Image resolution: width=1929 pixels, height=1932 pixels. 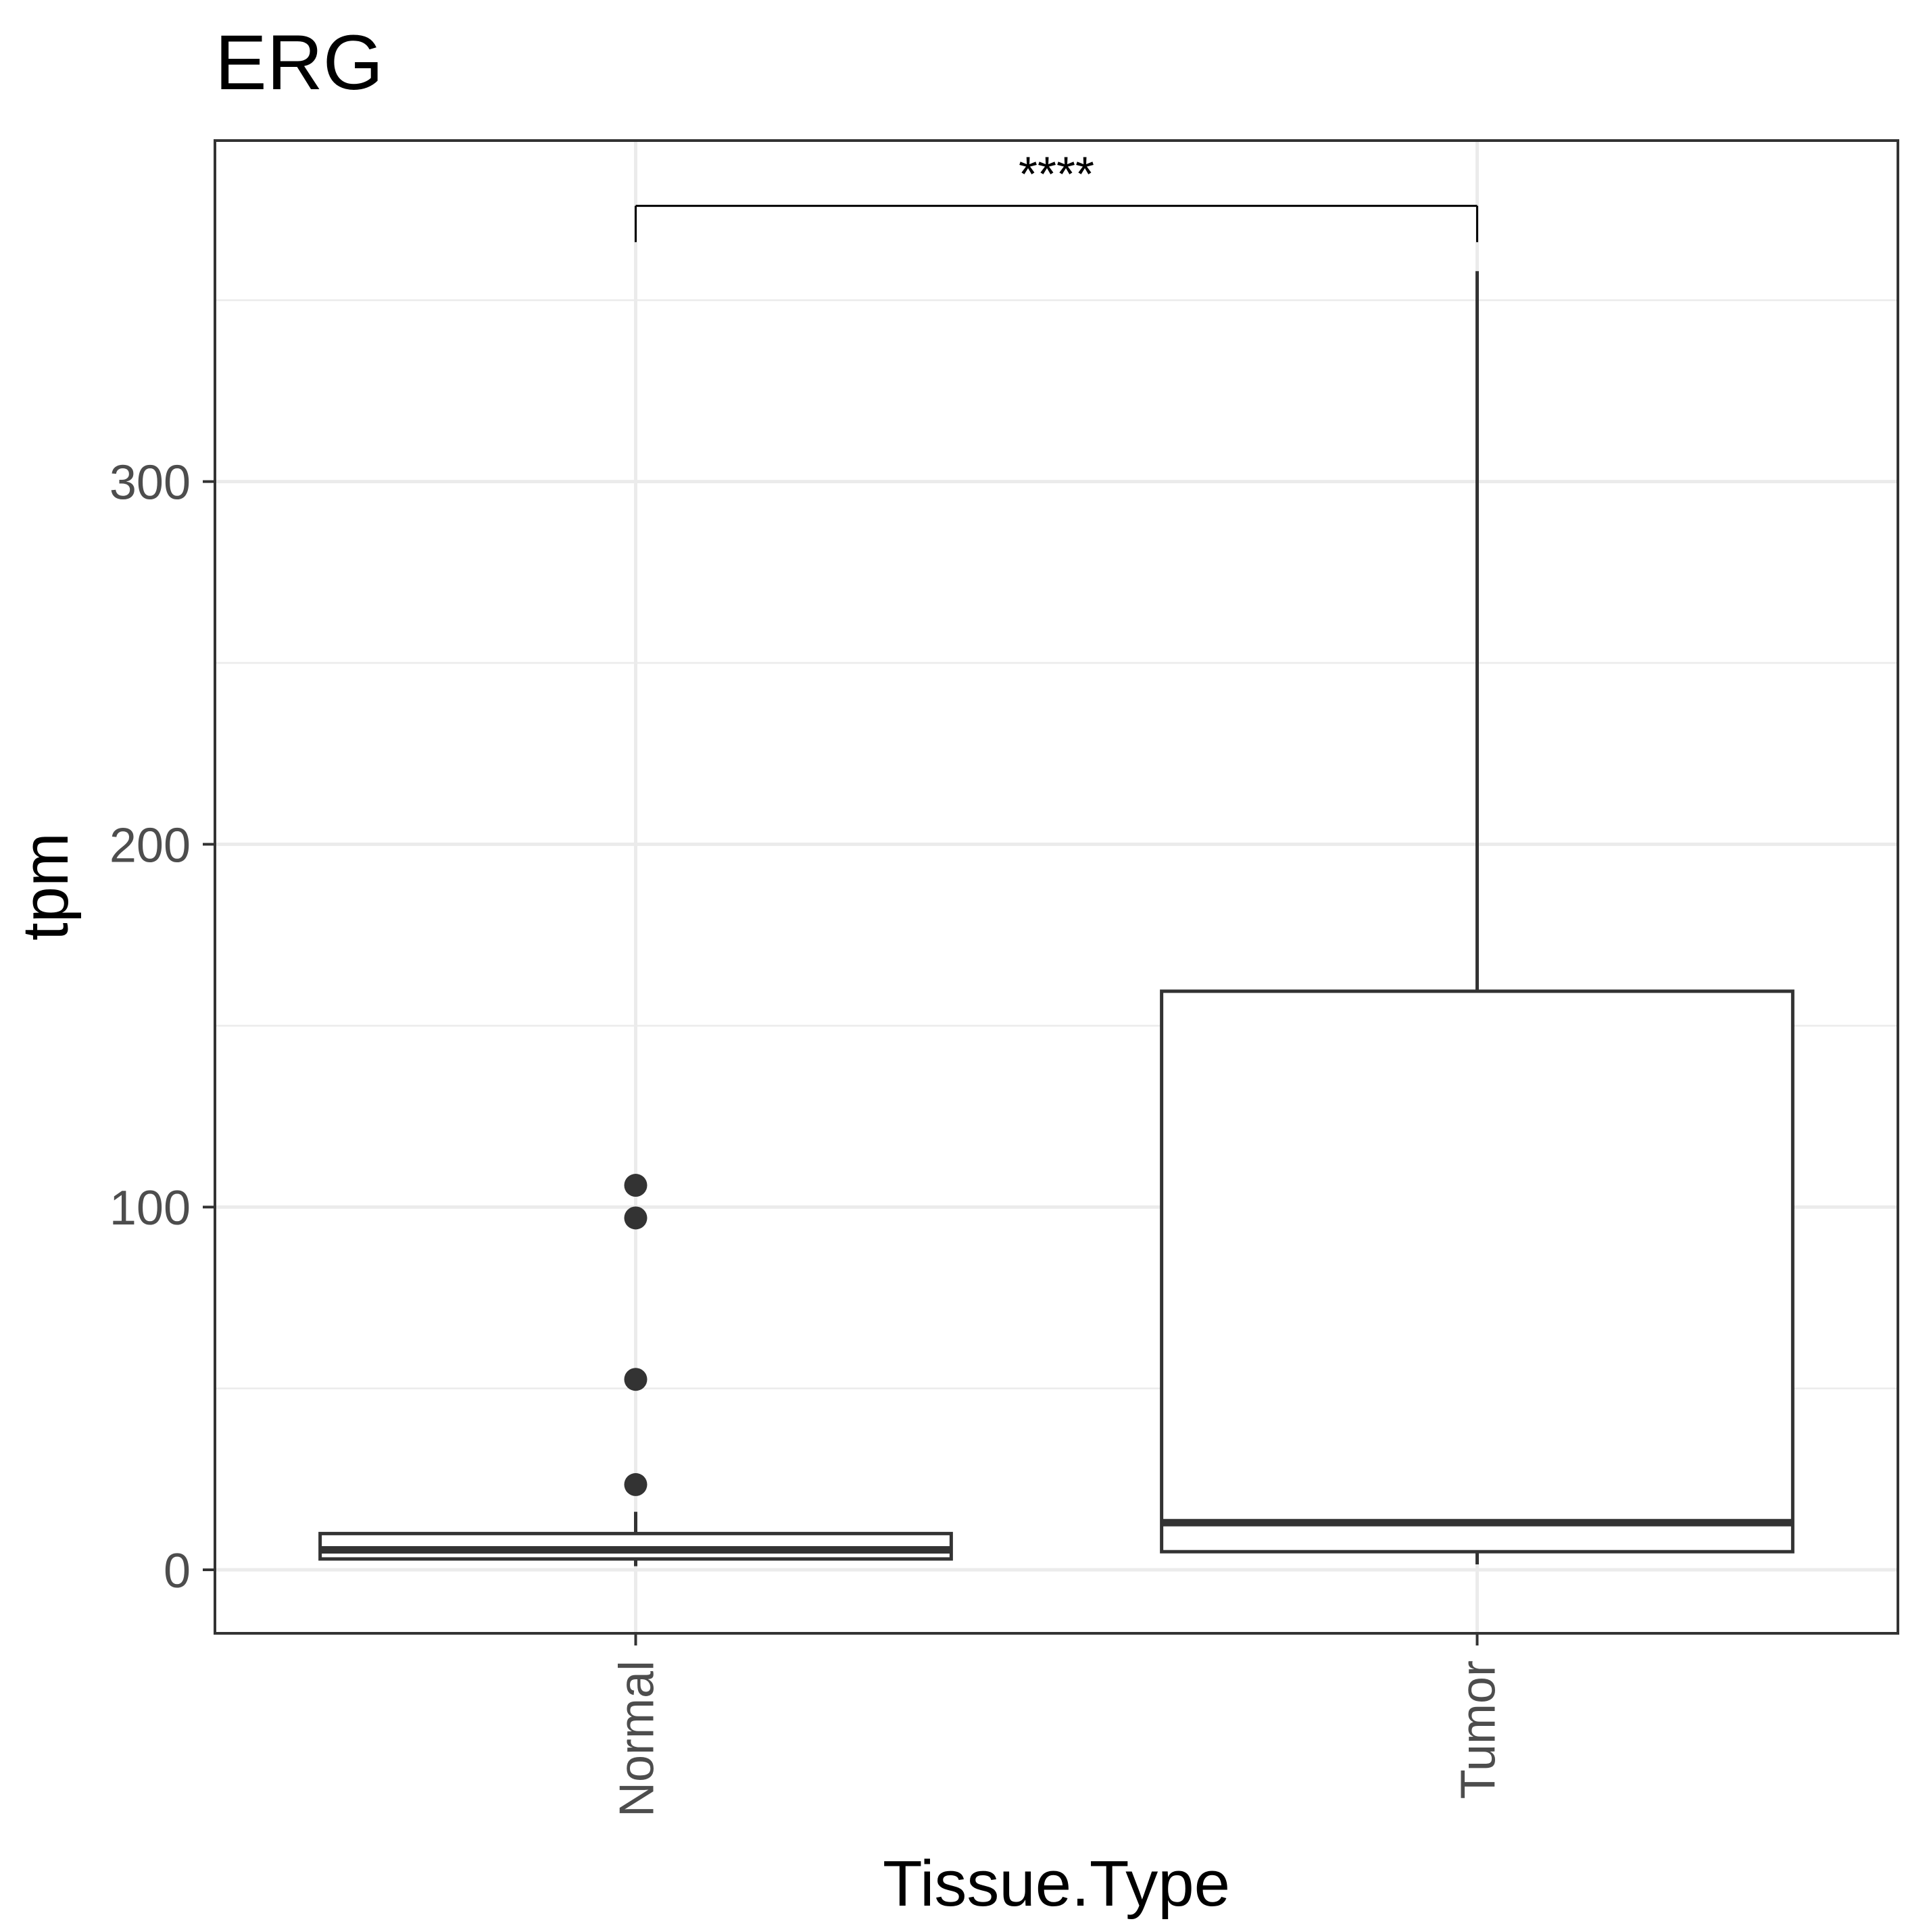 What do you see at coordinates (1056, 175) in the screenshot?
I see `significance-label: ****` at bounding box center [1056, 175].